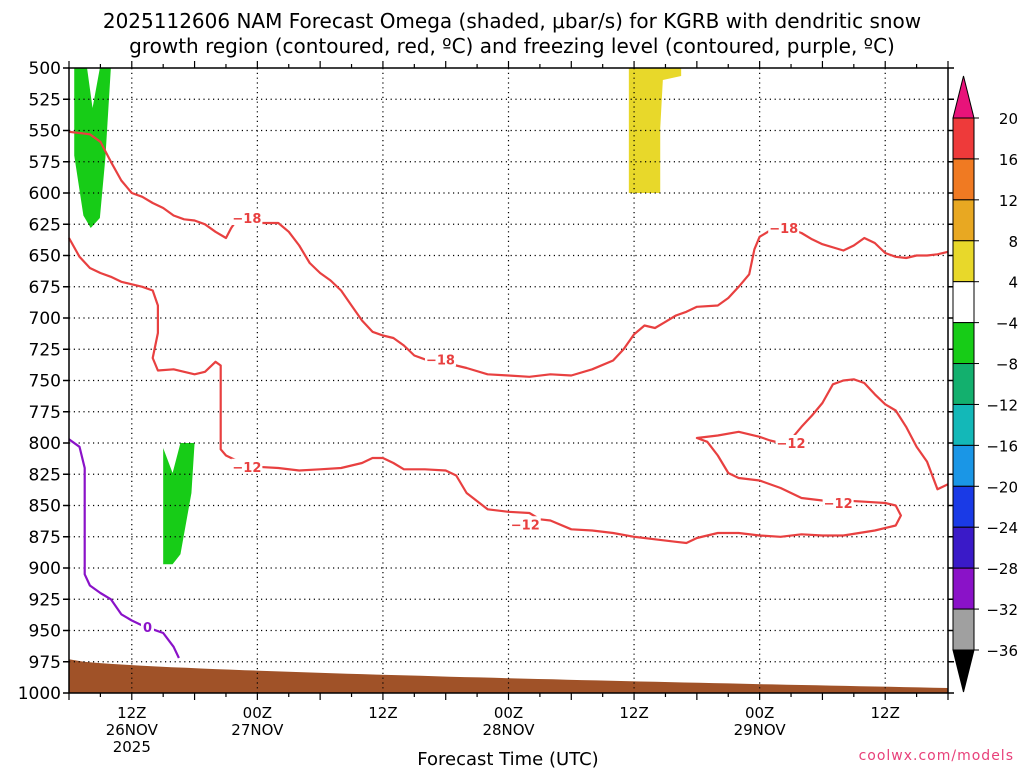 Image resolution: width=1024 pixels, height=772 pixels. I want to click on colorbar-label: −36, so click(1002, 651).